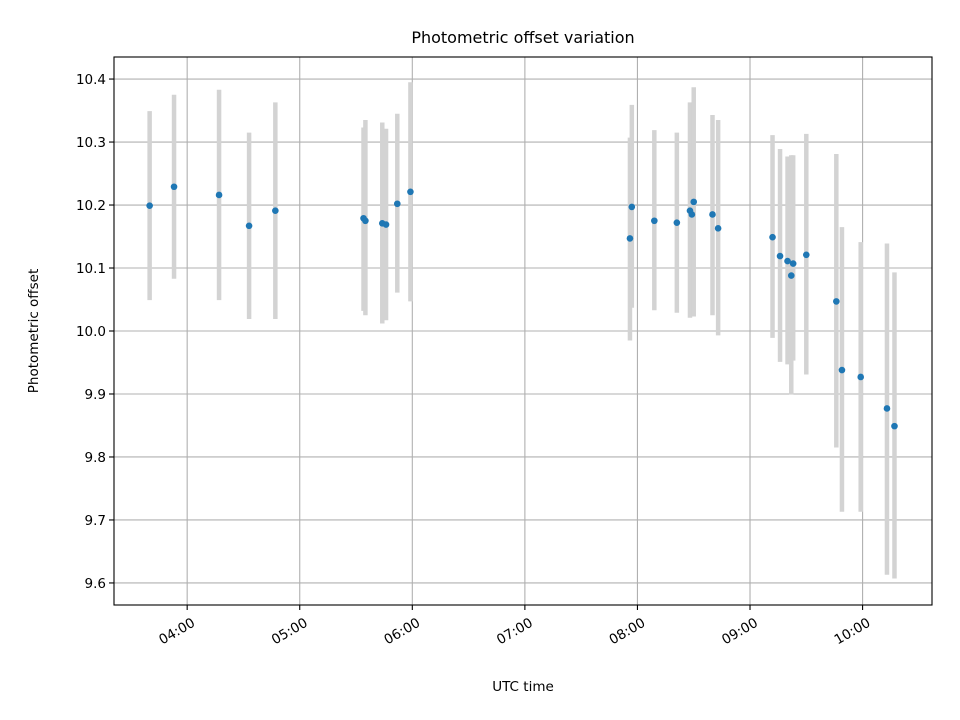  I want to click on y-axis-ticks: 9.6 9.7 9.8 9.9 10.0 10.1 10.2 10.3 10.4, so click(95, 332).